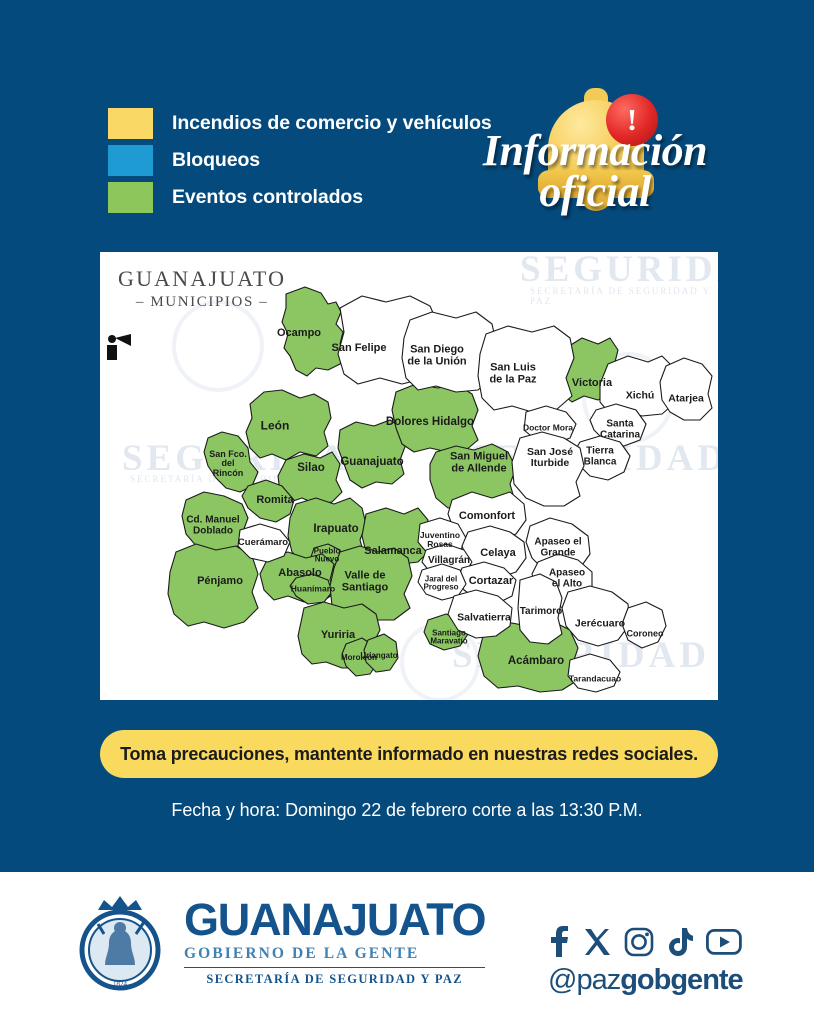 The width and height of the screenshot is (814, 1024). I want to click on municipio-san-jose-iturbide, so click(548, 469).